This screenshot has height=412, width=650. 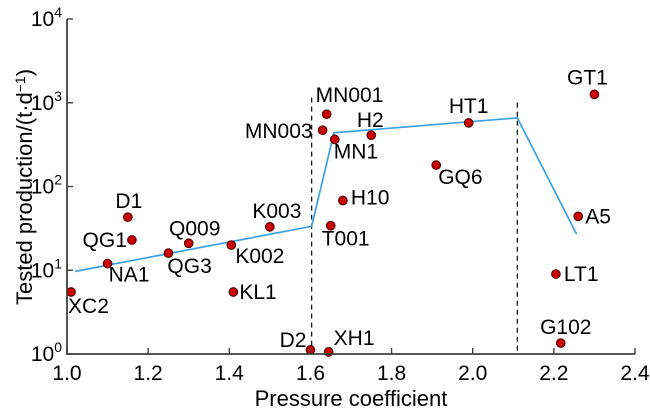 I want to click on data-point-gt1, so click(x=594, y=94).